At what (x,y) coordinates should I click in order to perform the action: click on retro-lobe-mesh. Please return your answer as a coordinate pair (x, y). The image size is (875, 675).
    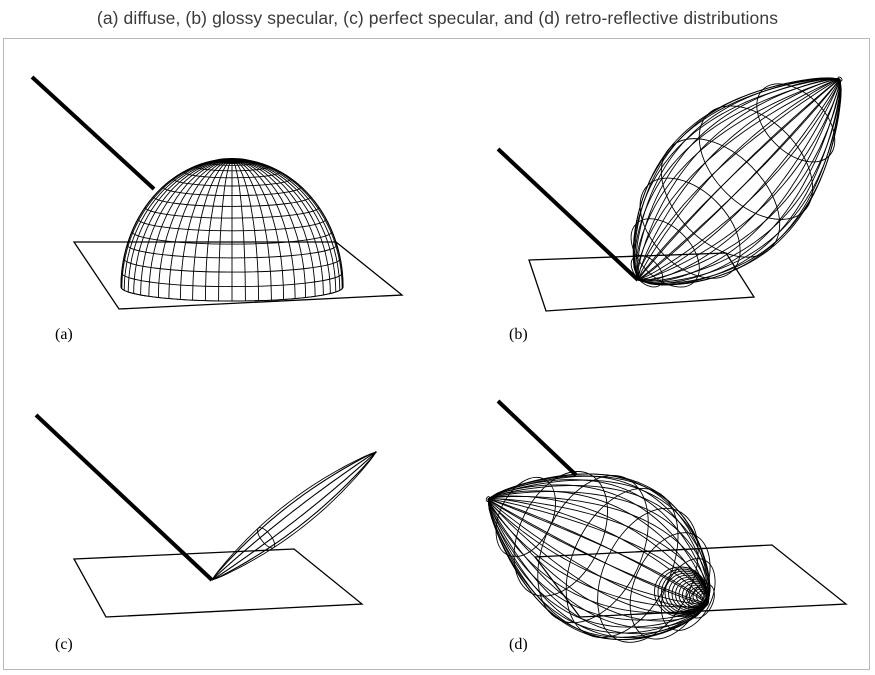
    Looking at the image, I should click on (600, 557).